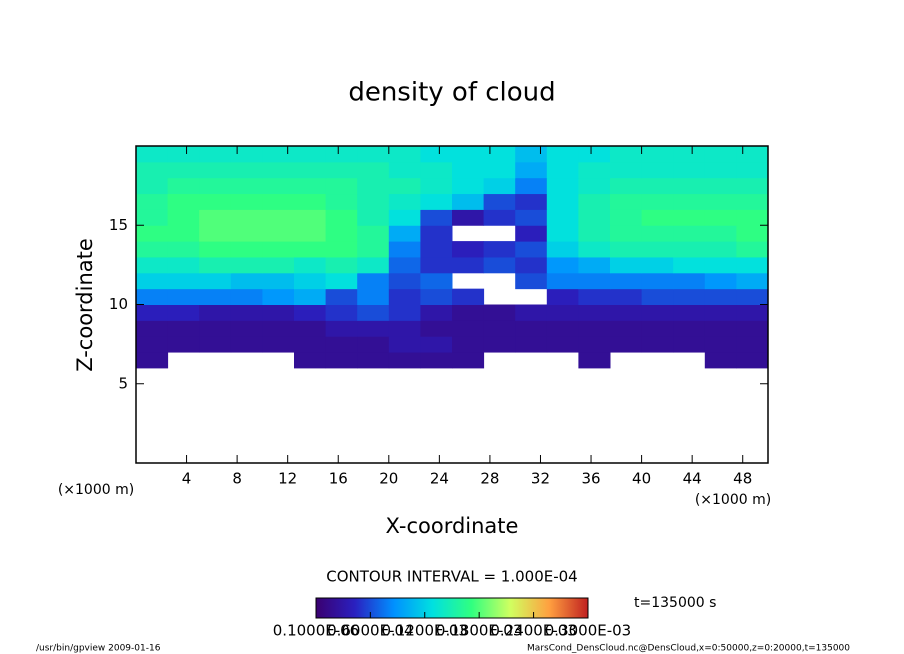 The width and height of the screenshot is (904, 654). I want to click on x-tick-label: 28, so click(489, 479).